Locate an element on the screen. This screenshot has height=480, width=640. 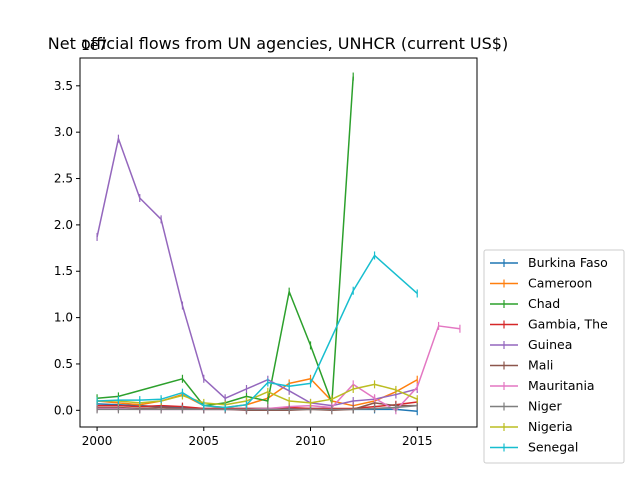
legend-entry: Cameroon is located at coordinates (541, 283).